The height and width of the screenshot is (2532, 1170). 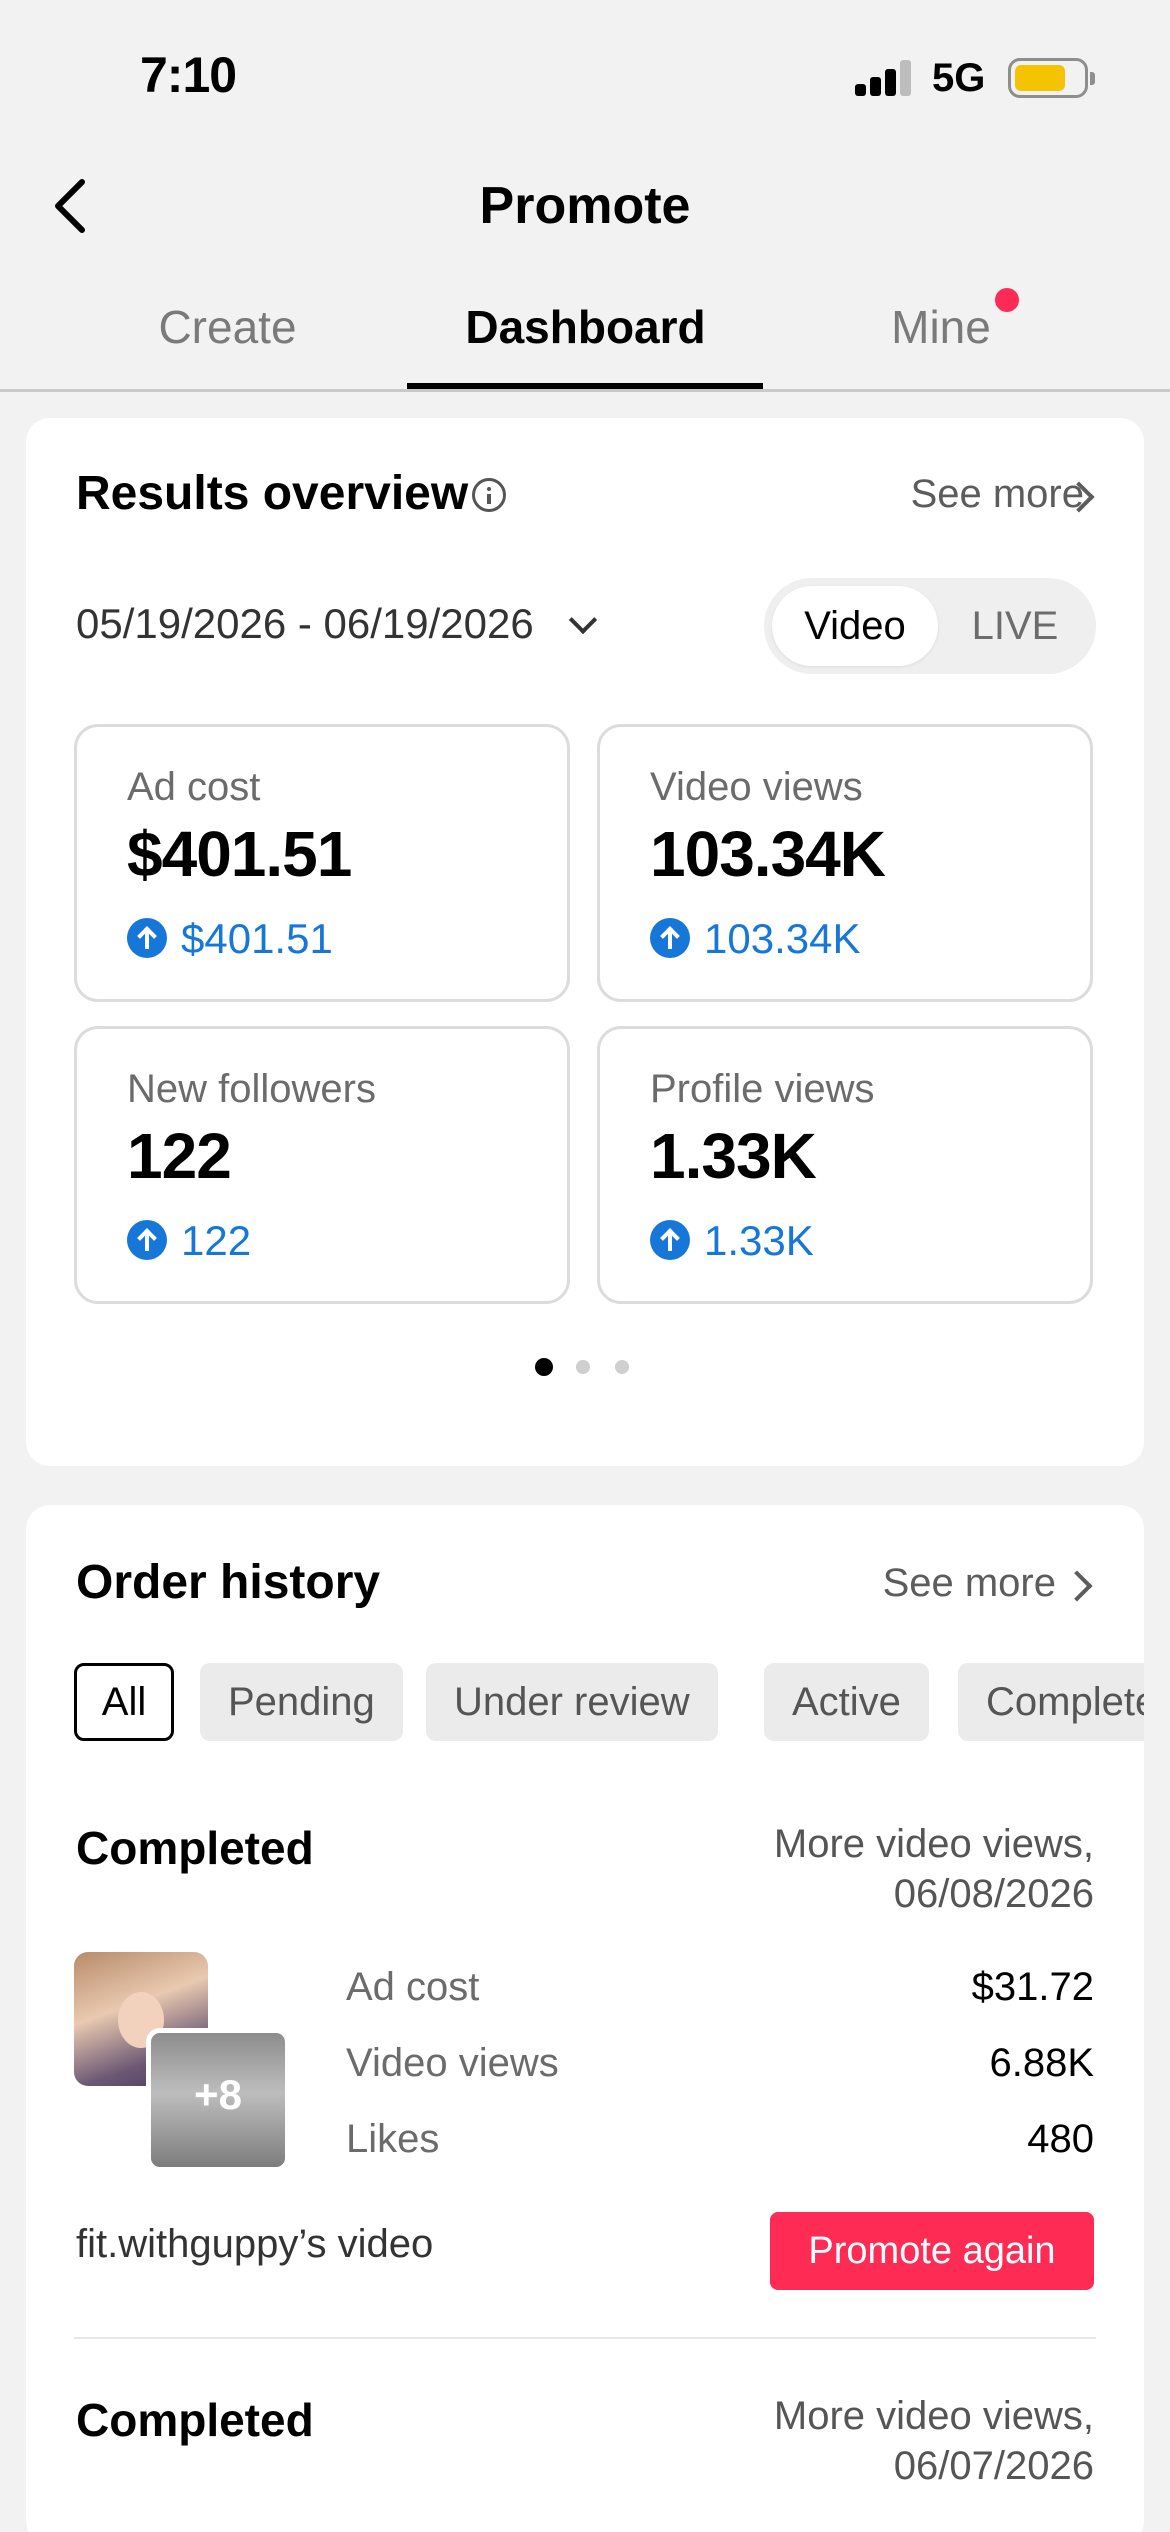 What do you see at coordinates (305, 623) in the screenshot?
I see `date-range-selector: 05/19/2026 - 06/19/2026` at bounding box center [305, 623].